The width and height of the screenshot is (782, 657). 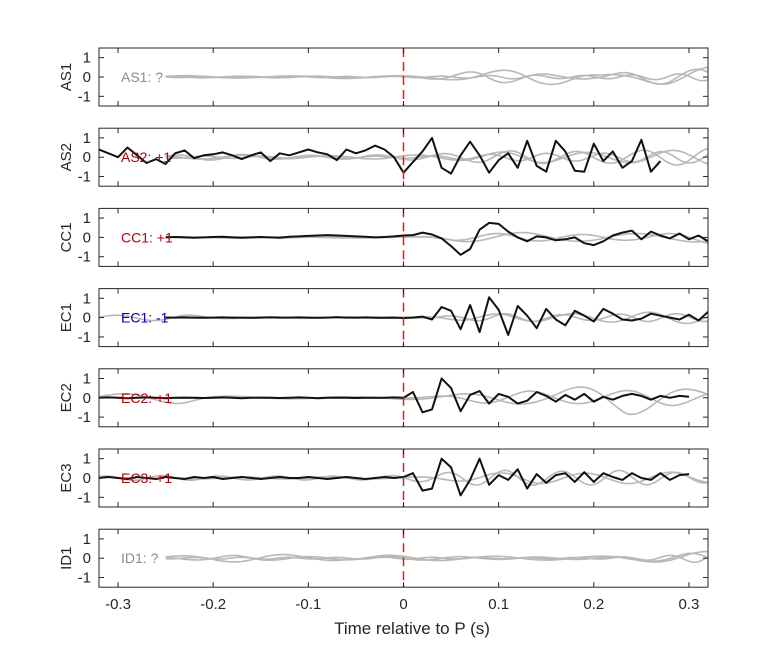 I want to click on panel-annotation: ID1: ?, so click(x=140, y=558).